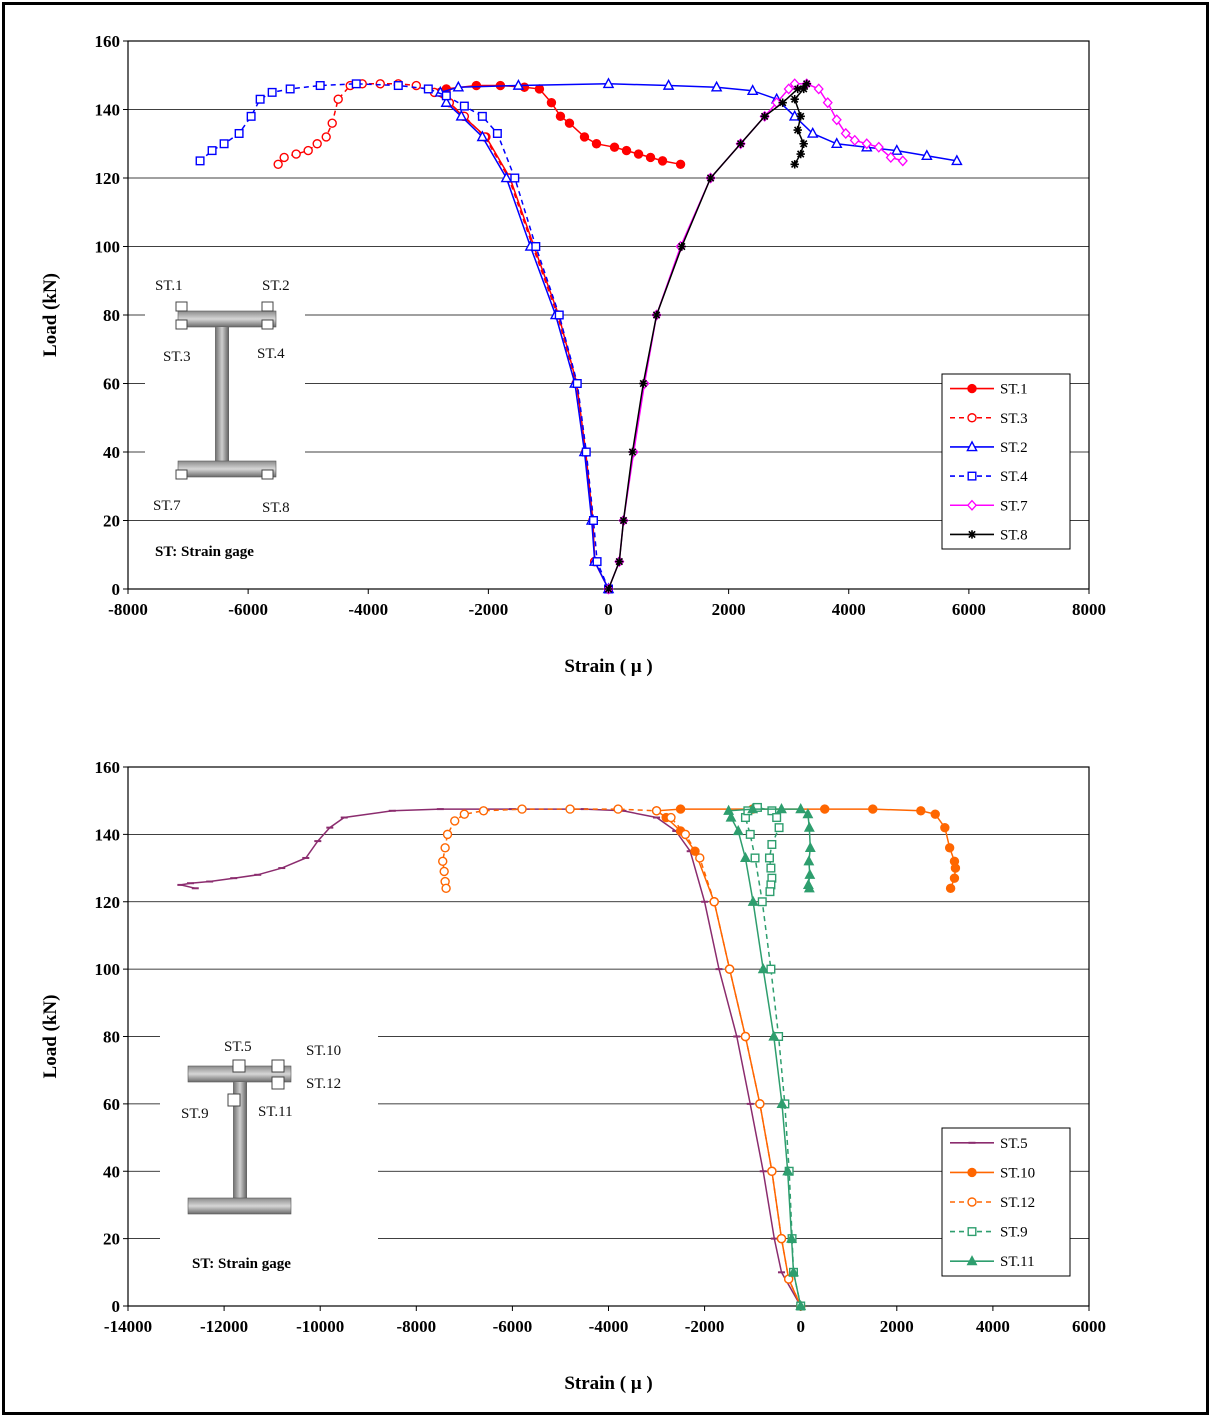  Describe the element at coordinates (609, 1326) in the screenshot. I see `x-tick-label: -4000` at that location.